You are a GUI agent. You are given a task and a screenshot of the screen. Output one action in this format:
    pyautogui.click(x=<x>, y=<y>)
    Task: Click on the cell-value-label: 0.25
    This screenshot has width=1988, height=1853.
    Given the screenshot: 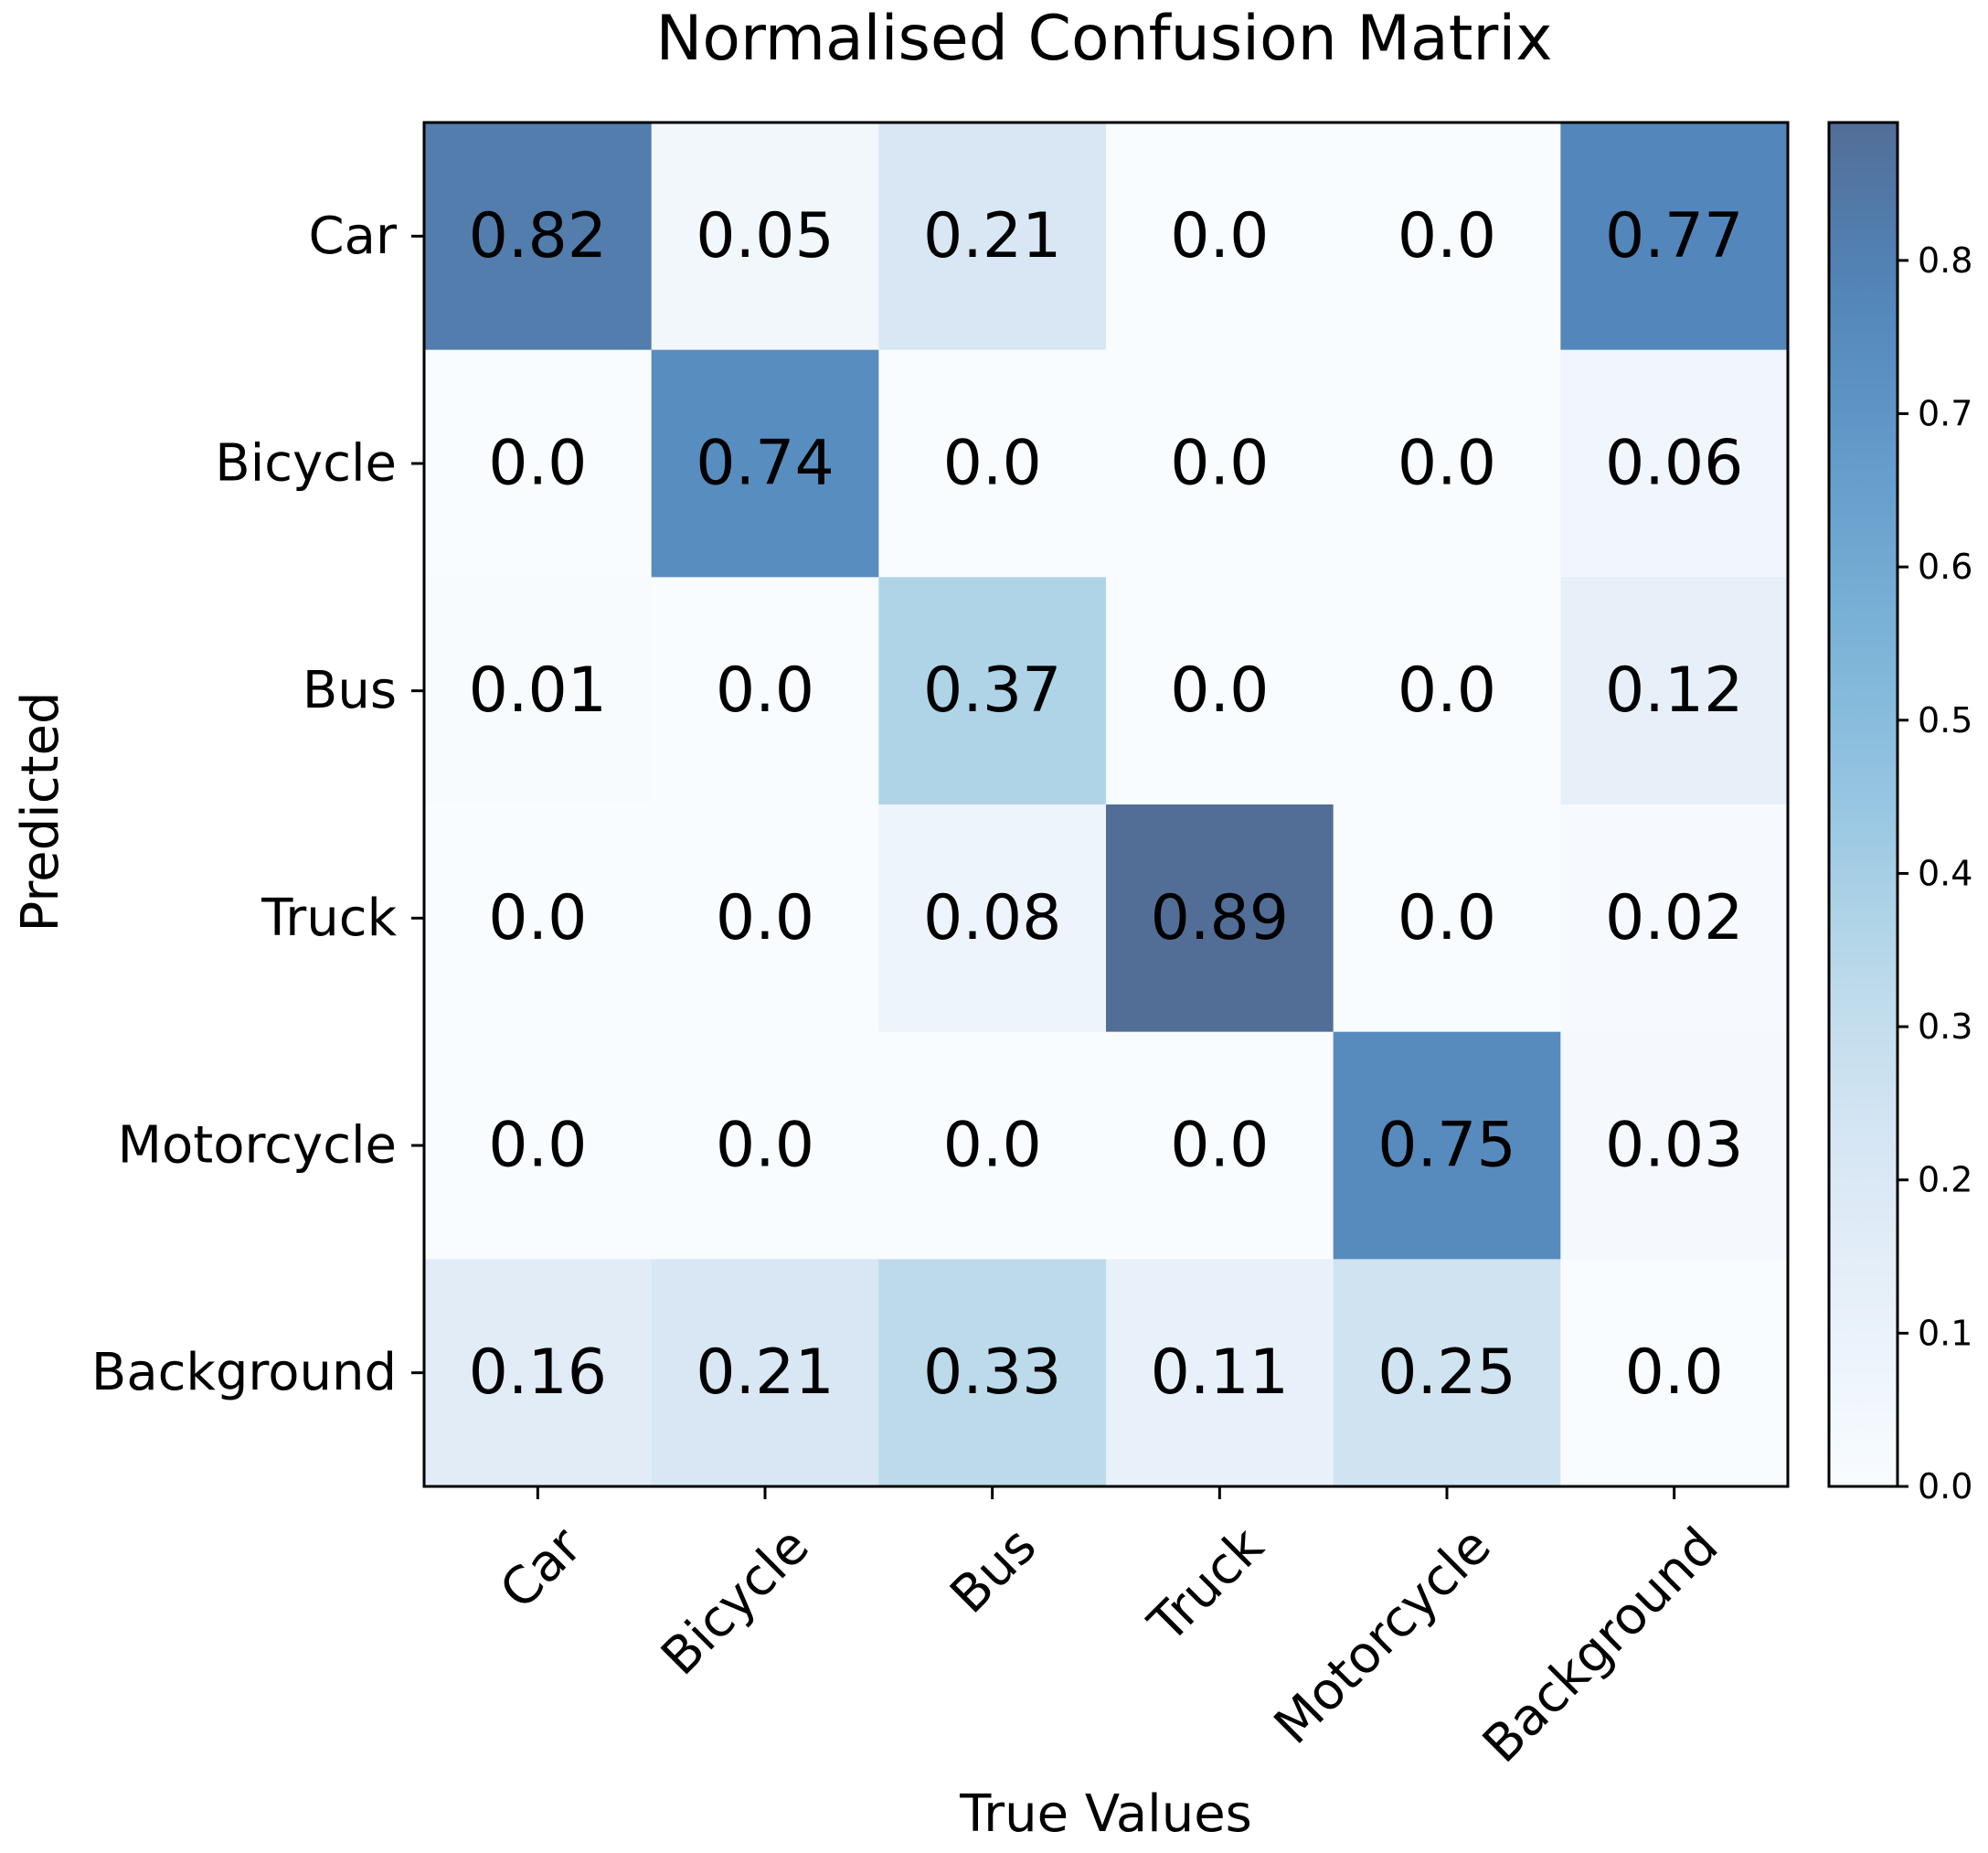 What is the action you would take?
    pyautogui.click(x=1446, y=1373)
    